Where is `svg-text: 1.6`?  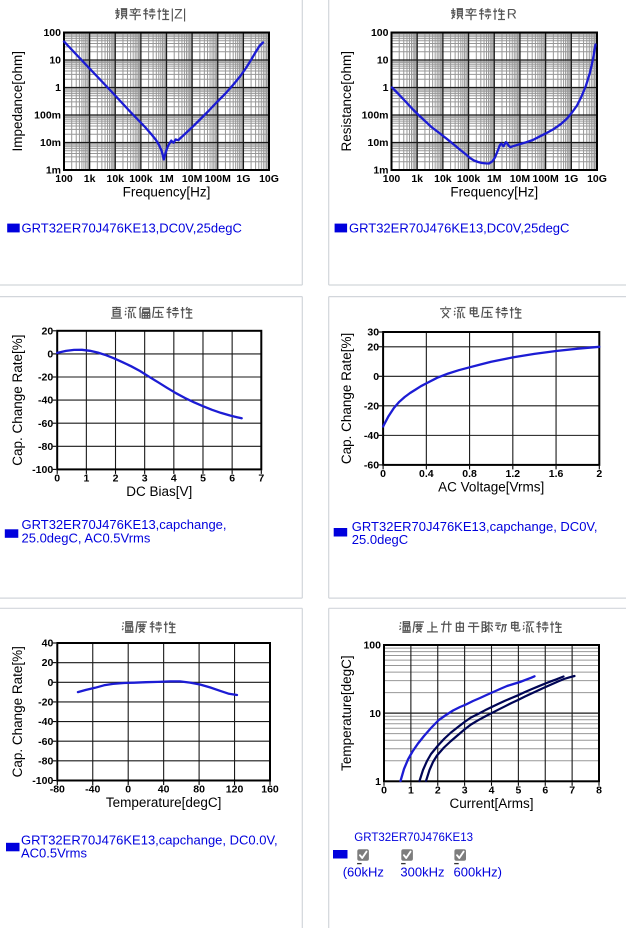 svg-text: 1.6 is located at coordinates (556, 474).